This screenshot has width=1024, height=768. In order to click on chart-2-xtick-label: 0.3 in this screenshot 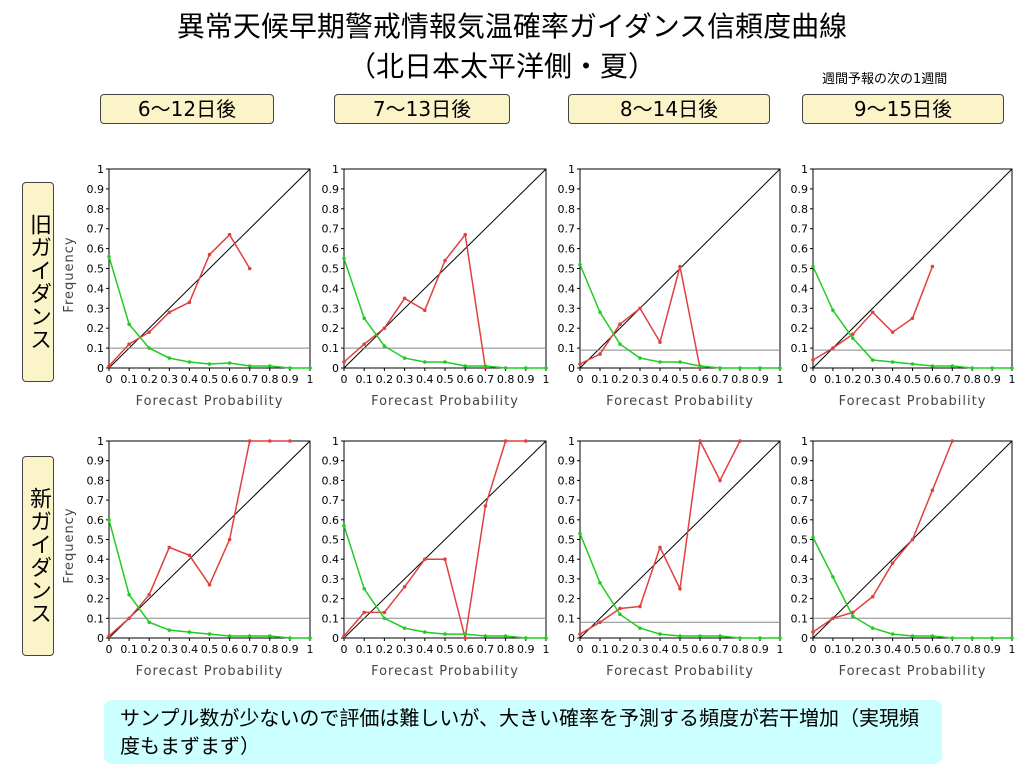, I will do `click(405, 379)`.